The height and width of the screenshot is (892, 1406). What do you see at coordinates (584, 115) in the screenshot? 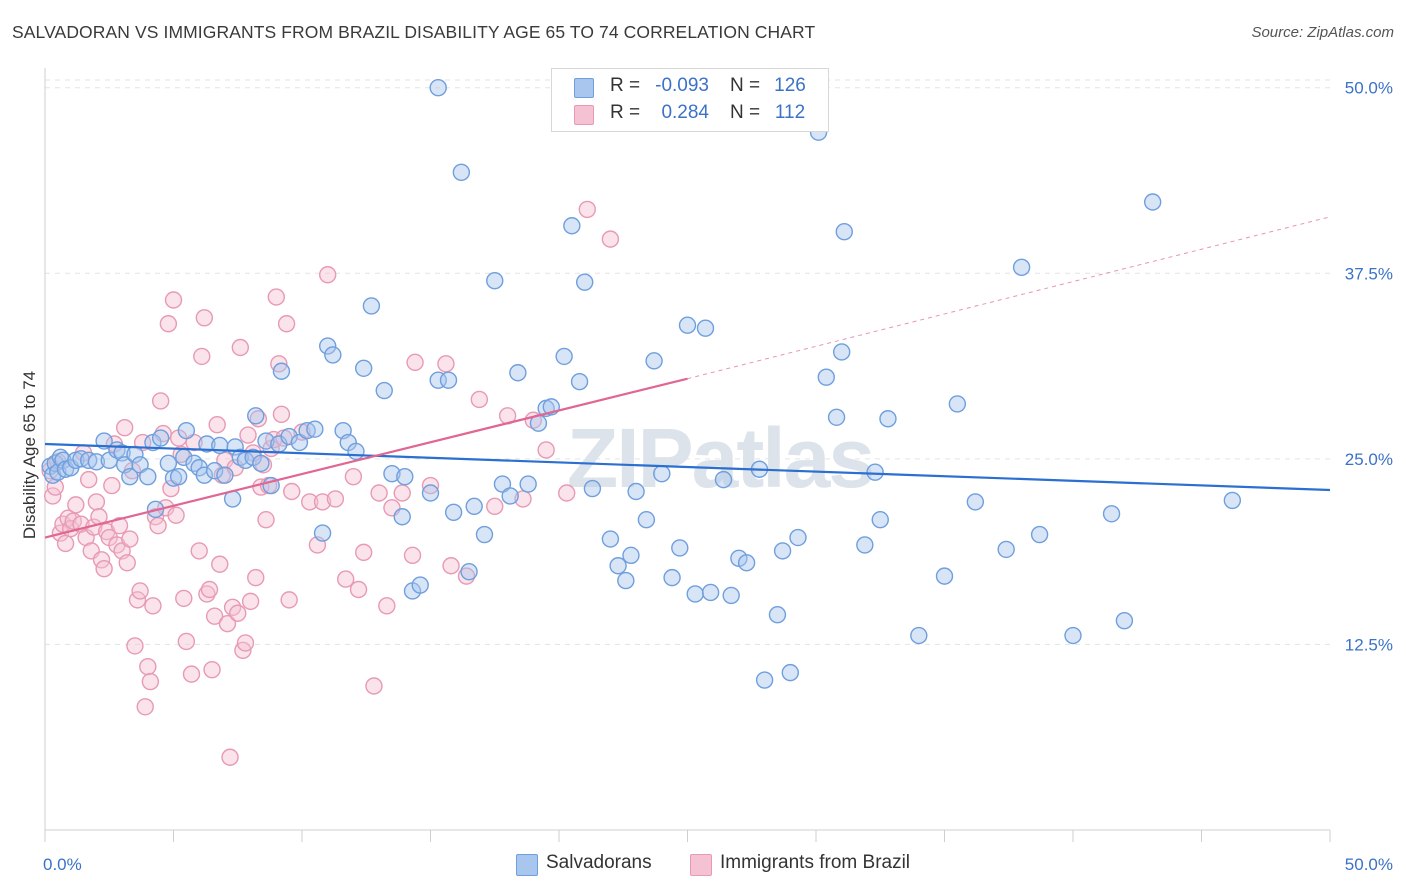
I see `legend-swatch-pink` at bounding box center [584, 115].